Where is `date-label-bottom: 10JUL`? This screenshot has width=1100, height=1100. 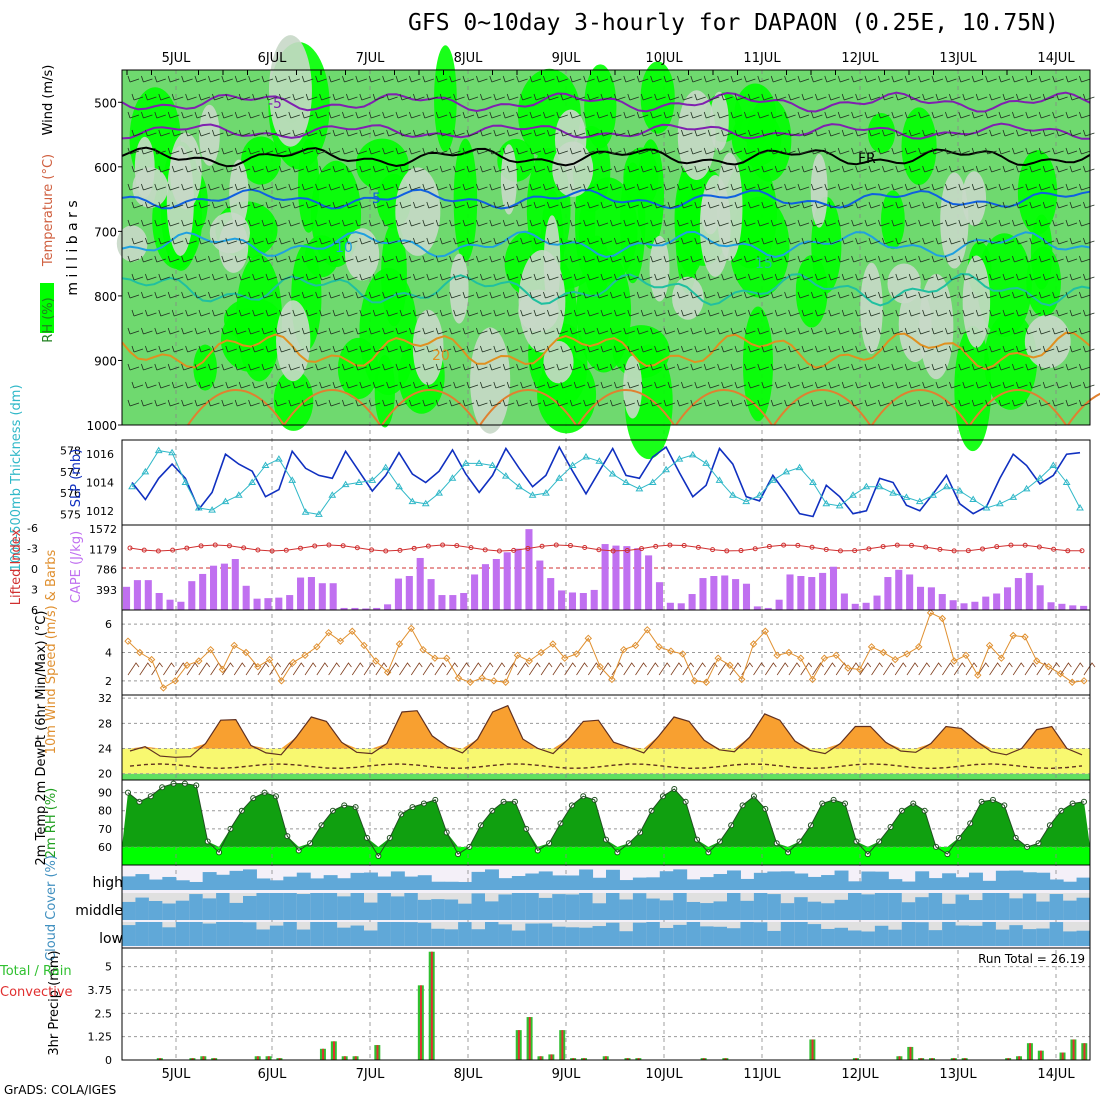 date-label-bottom: 10JUL is located at coordinates (664, 1074).